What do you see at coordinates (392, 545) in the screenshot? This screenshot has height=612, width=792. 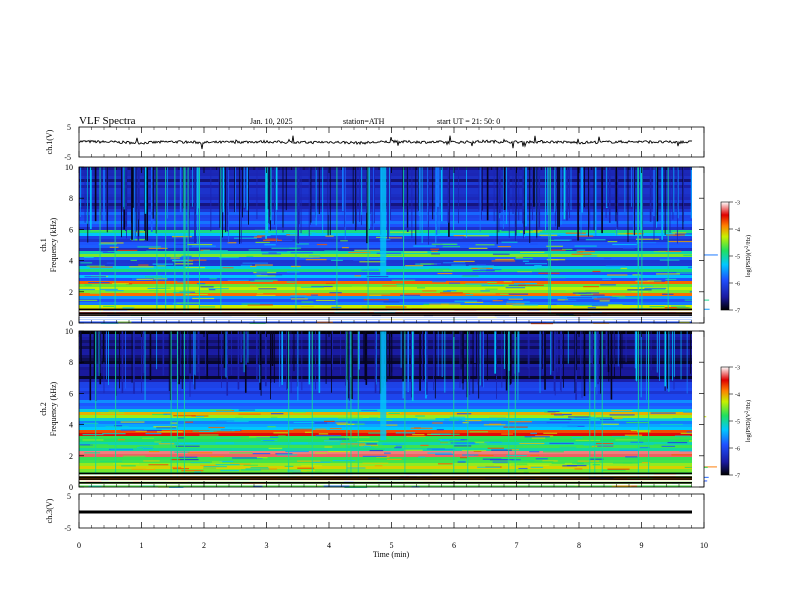 I see `time-tick-label: 5` at bounding box center [392, 545].